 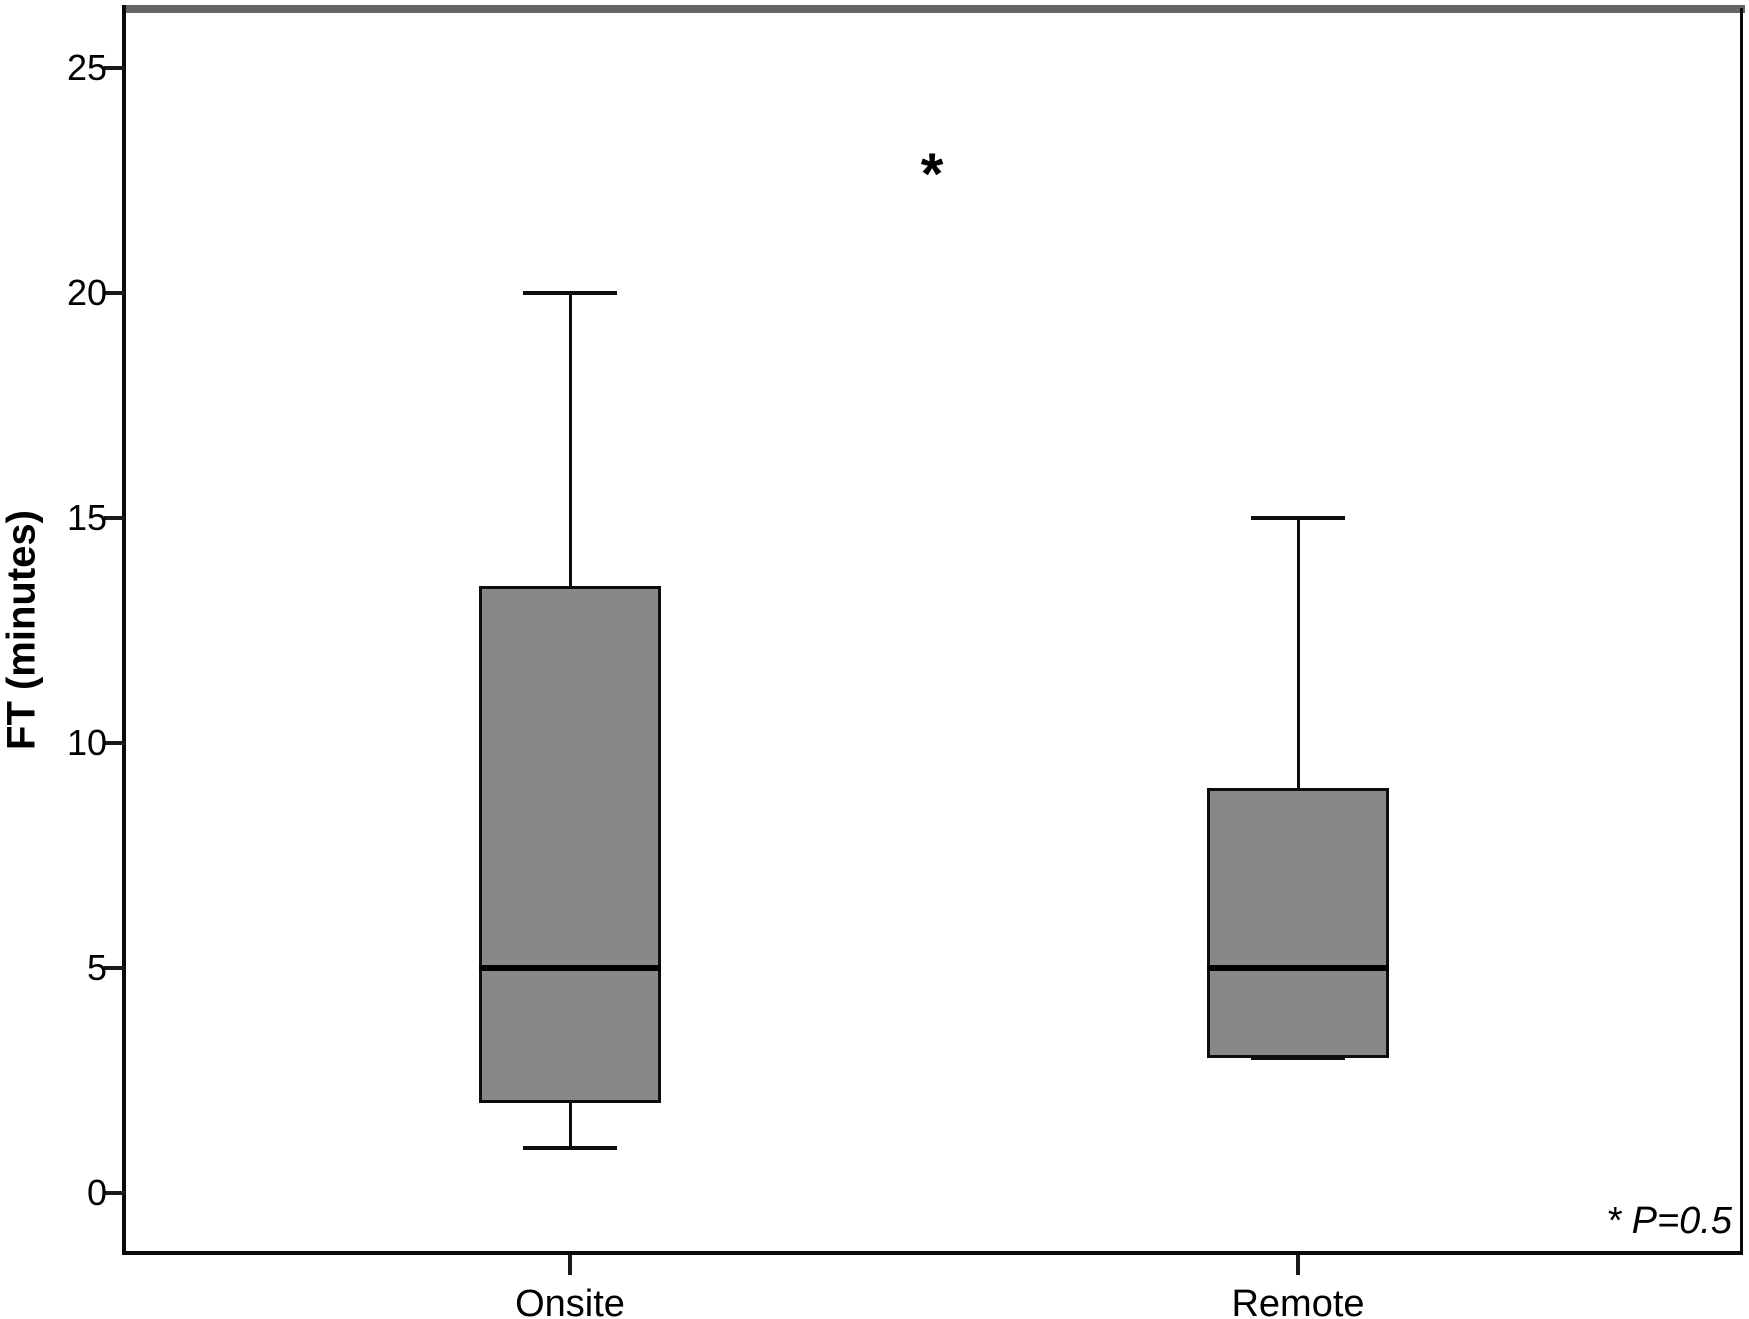 I want to click on boxplot-box-remote, so click(x=1298, y=923).